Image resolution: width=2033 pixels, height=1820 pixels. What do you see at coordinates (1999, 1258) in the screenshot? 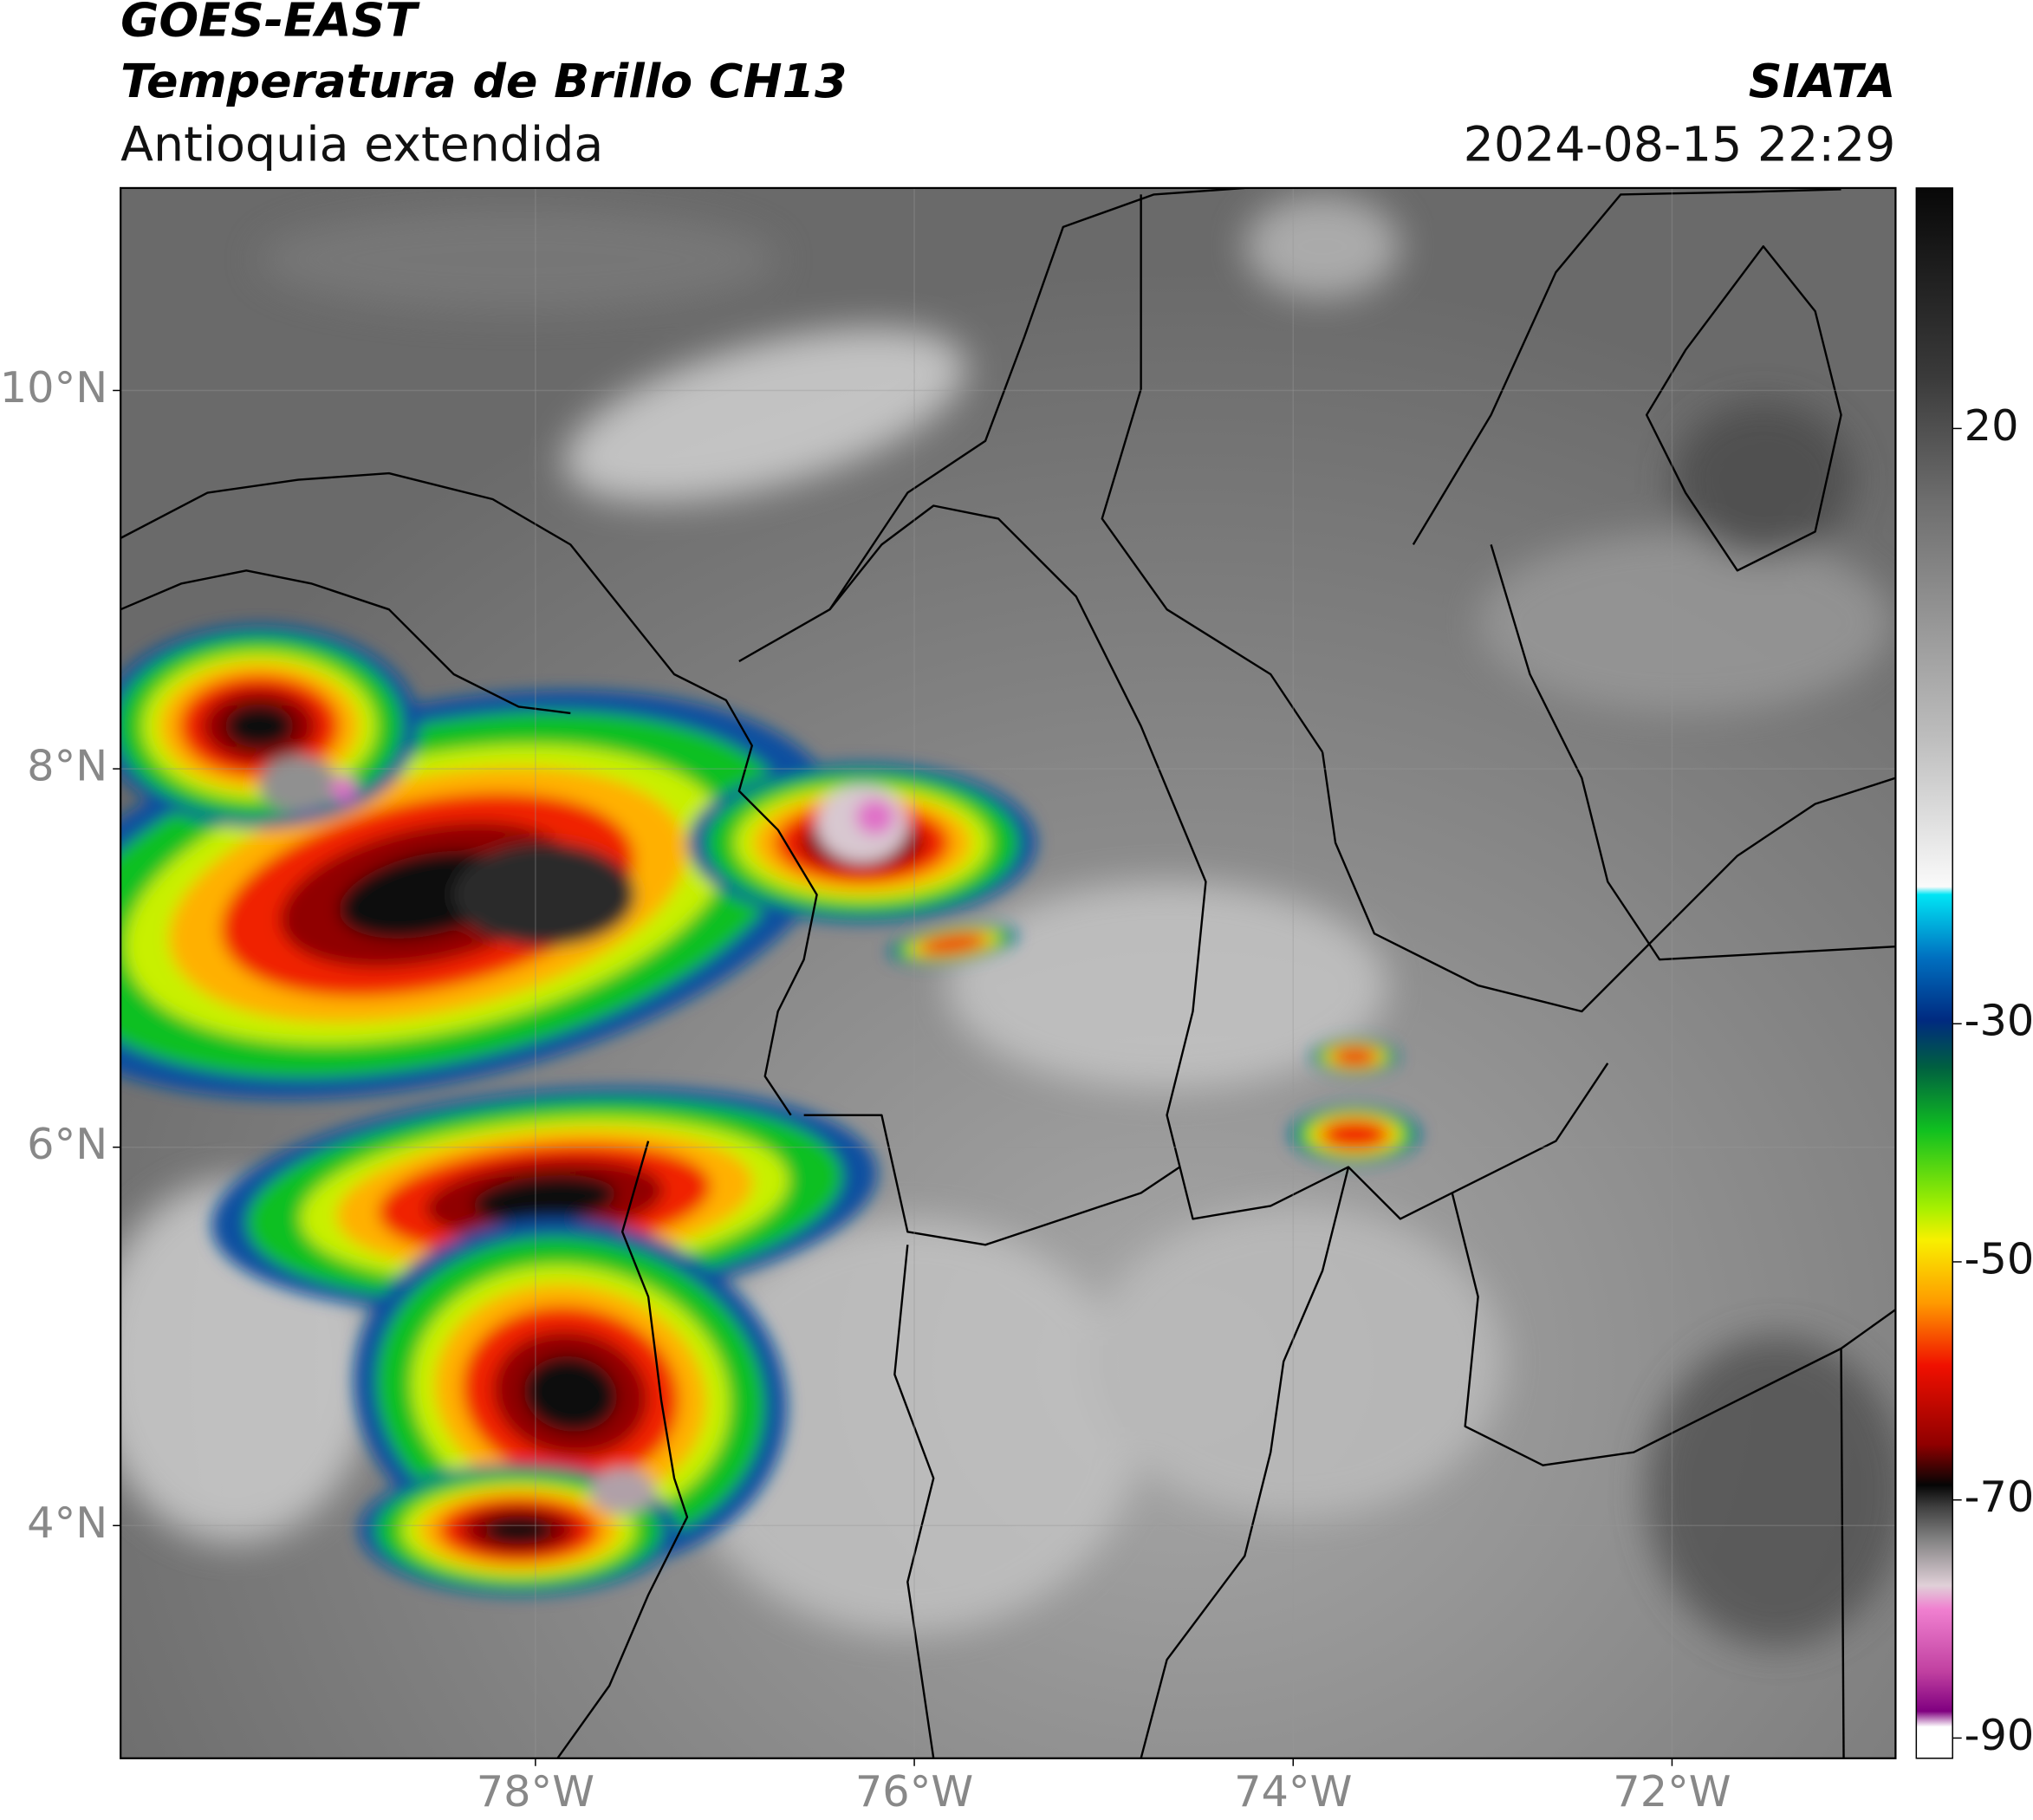
I see `colorbar-tick-label: -50` at bounding box center [1999, 1258].